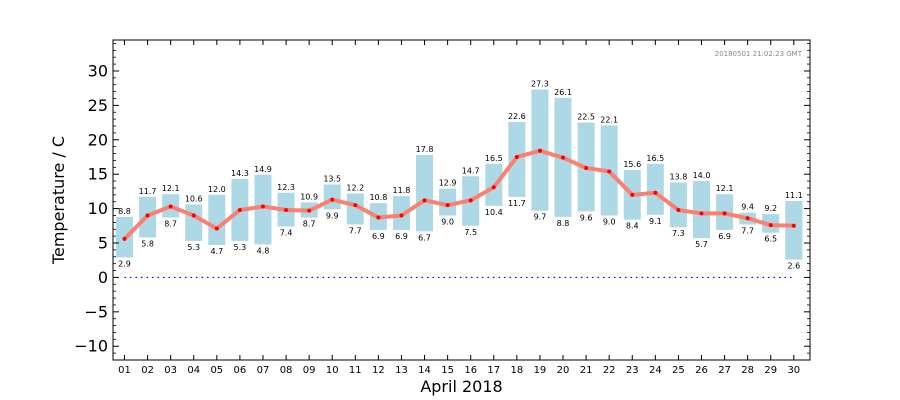 The width and height of the screenshot is (900, 400). What do you see at coordinates (170, 370) in the screenshot?
I see `x-tick-label-03: 03` at bounding box center [170, 370].